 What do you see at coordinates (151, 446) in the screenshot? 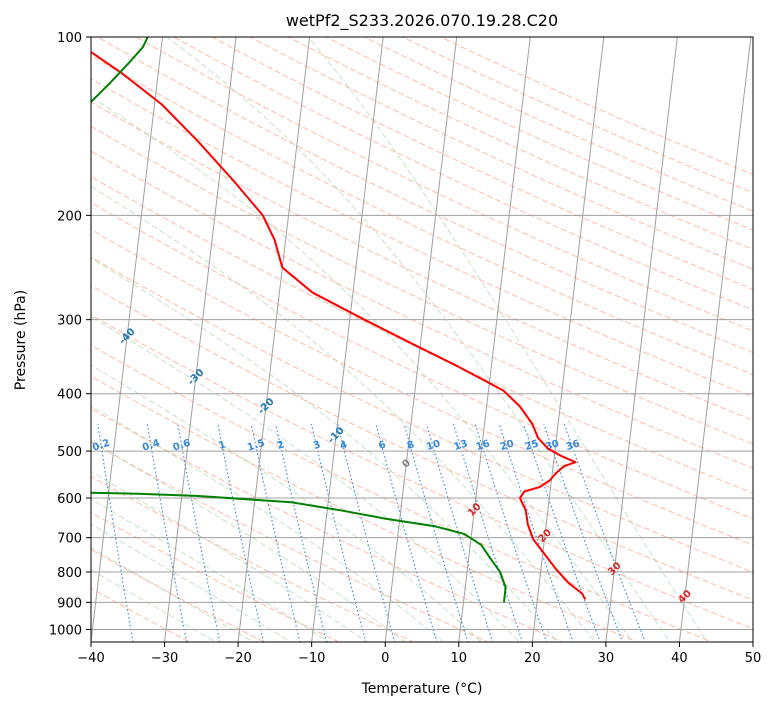
I see `mixing-ratio-label: 0.4` at bounding box center [151, 446].